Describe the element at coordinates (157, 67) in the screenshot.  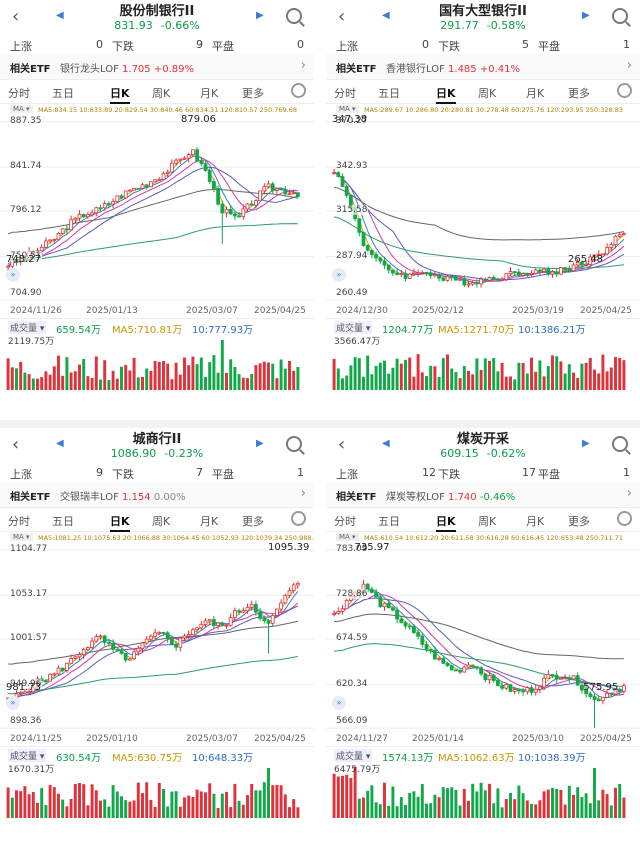
I see `related-etf-row: 相关ETF 银行龙头LOF 1.705 +0.89% ›` at that location.